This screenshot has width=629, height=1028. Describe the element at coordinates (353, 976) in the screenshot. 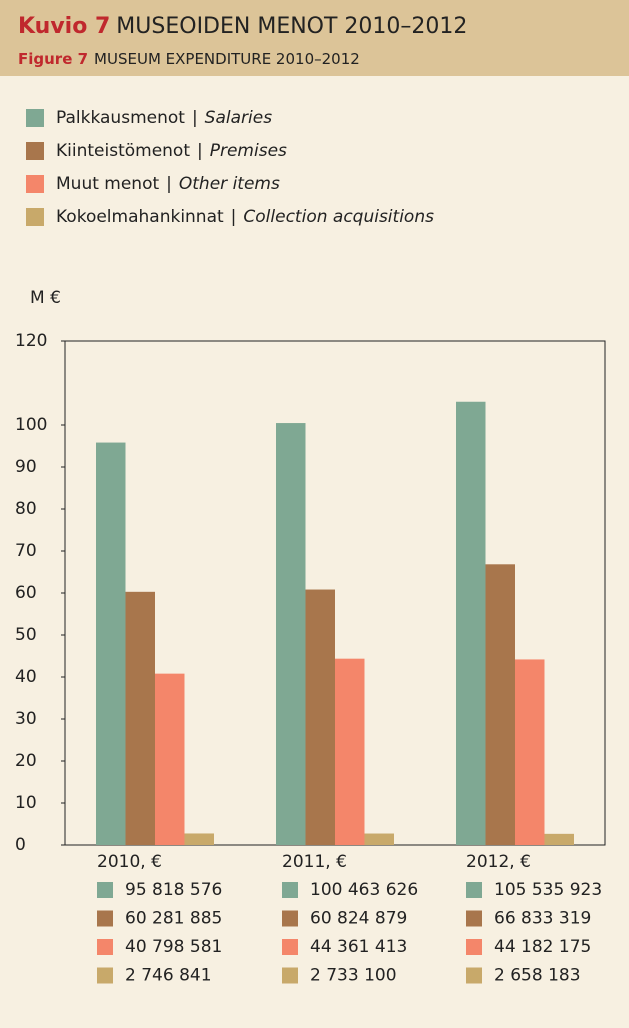

I see `value-label: 2 733 100` at that location.